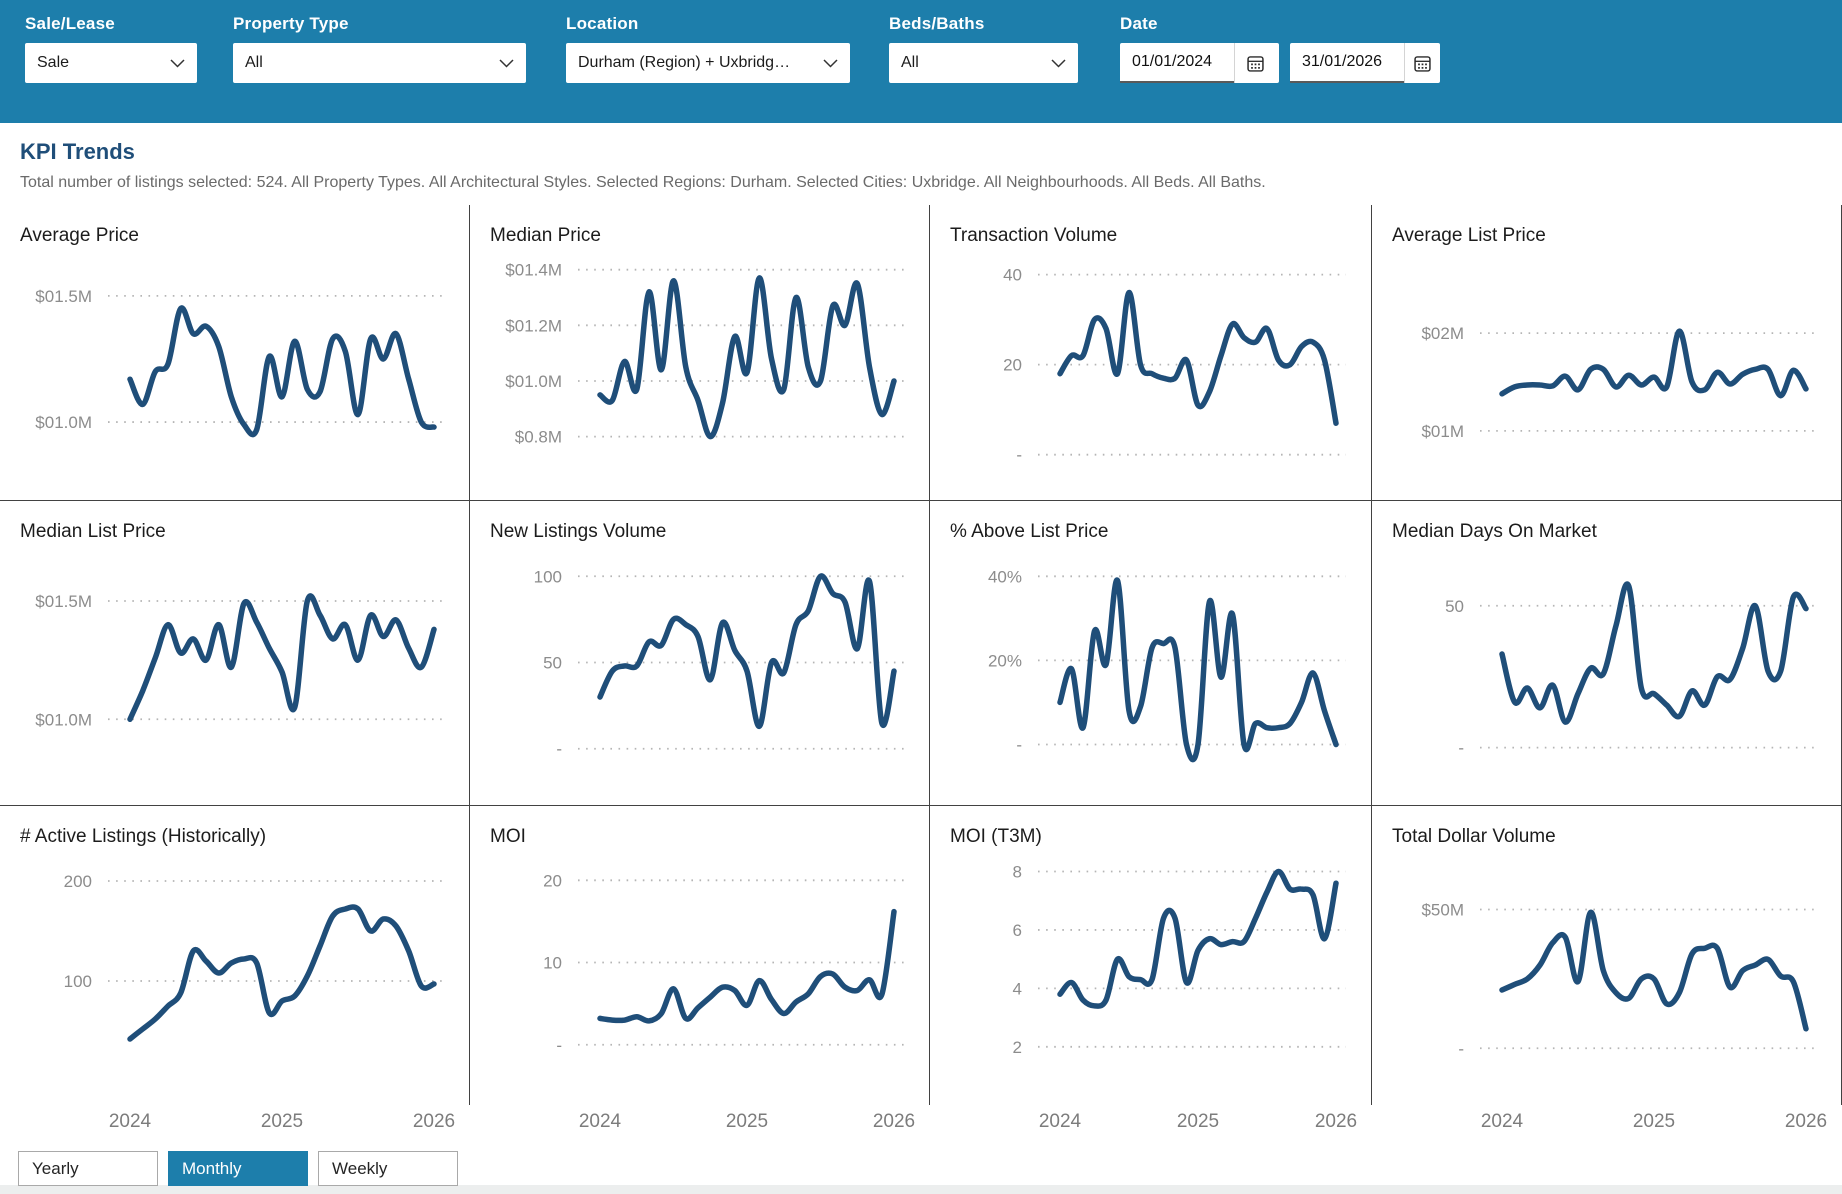 The image size is (1842, 1194). What do you see at coordinates (1017, 872) in the screenshot?
I see `svg-text: 8` at bounding box center [1017, 872].